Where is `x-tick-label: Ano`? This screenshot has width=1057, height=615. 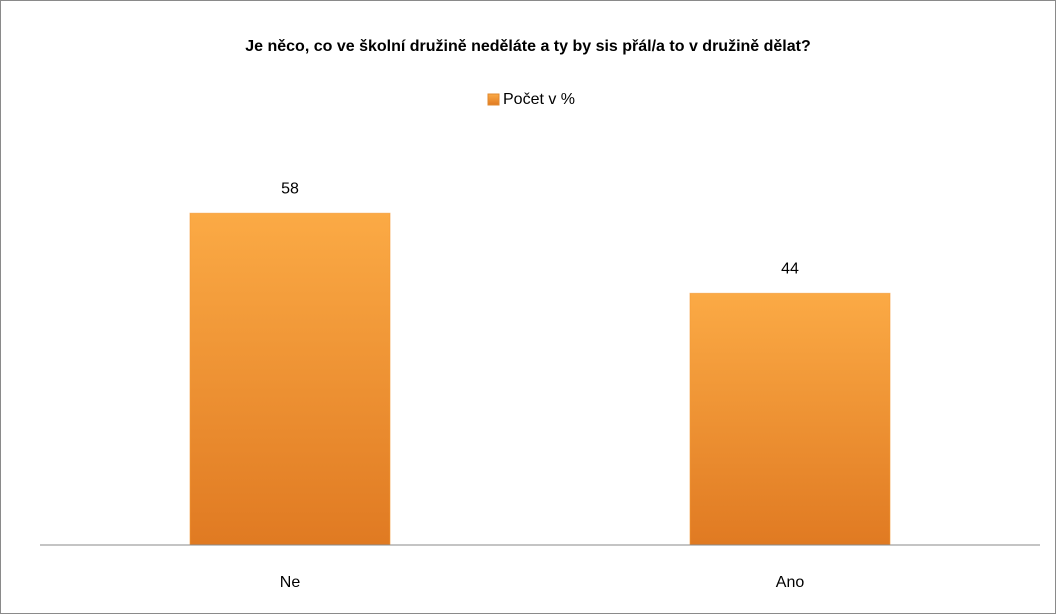
x-tick-label: Ano is located at coordinates (790, 582).